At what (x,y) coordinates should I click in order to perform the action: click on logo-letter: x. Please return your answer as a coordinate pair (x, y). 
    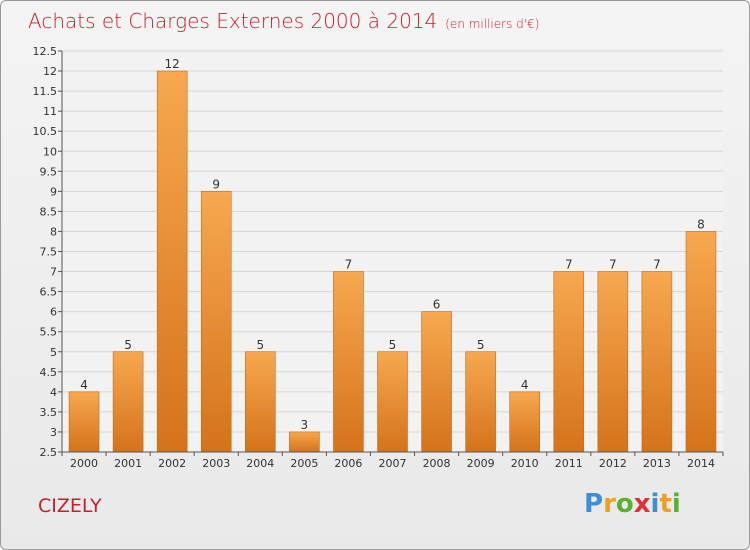
    Looking at the image, I should click on (642, 504).